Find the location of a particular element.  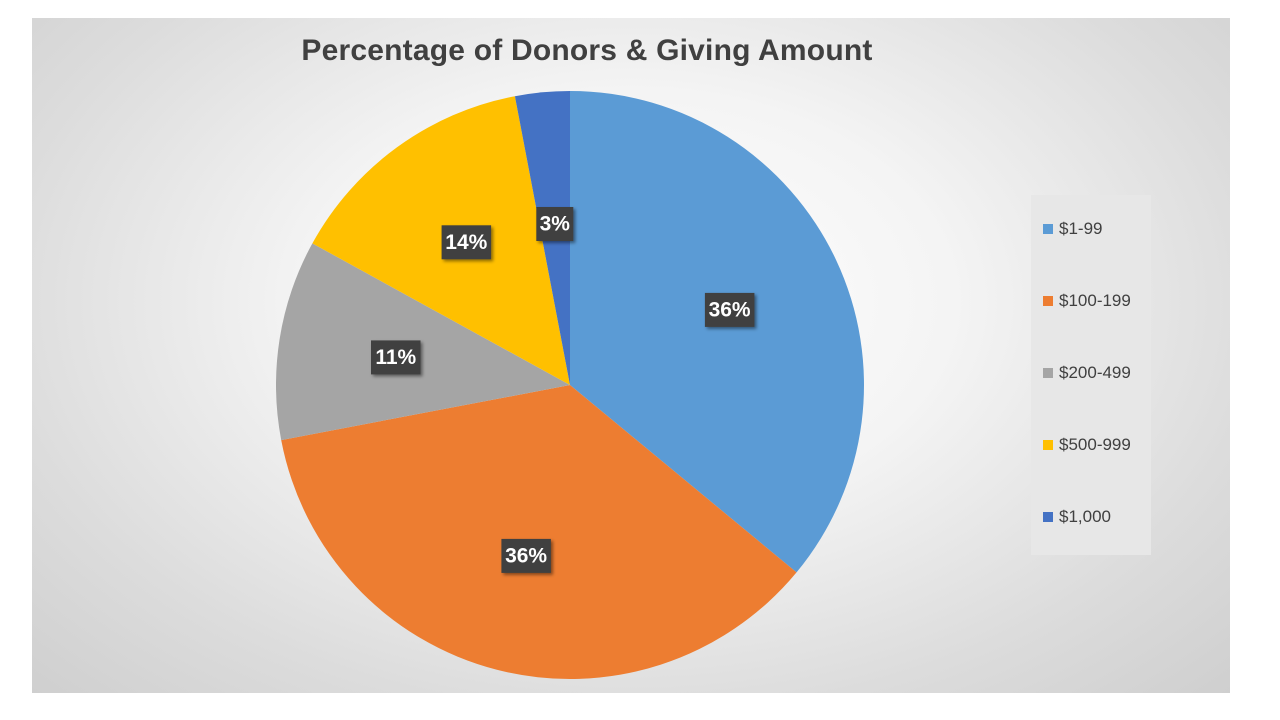

chart-title: Percentage of Donors & Giving Amount is located at coordinates (587, 50).